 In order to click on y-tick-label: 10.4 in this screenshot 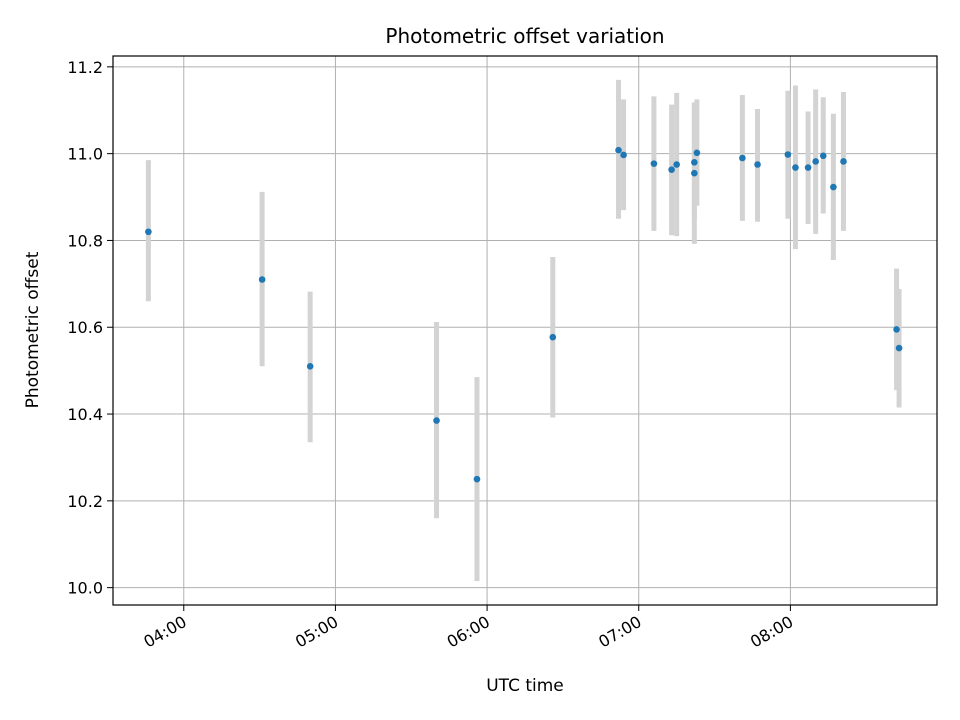, I will do `click(85, 414)`.